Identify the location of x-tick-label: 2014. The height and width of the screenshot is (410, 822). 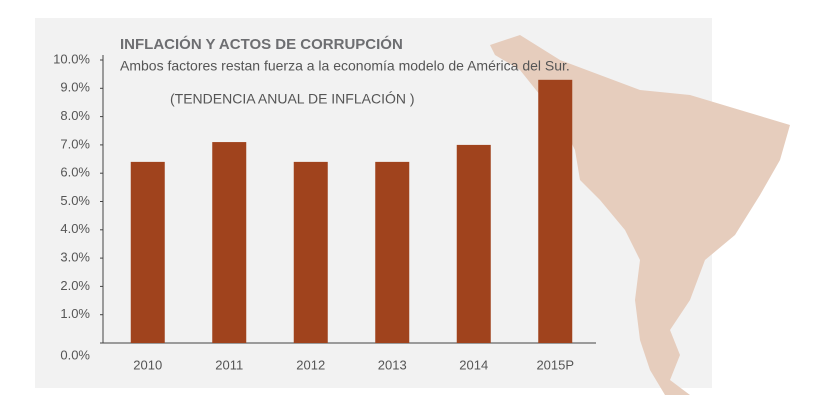
(473, 364).